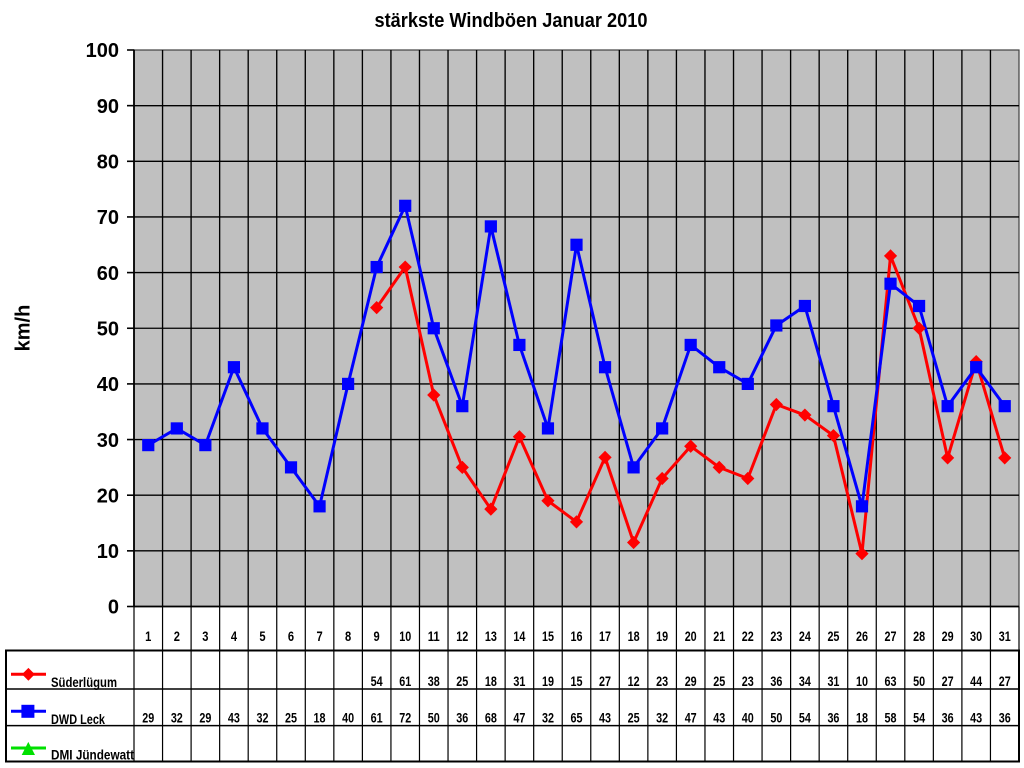 The height and width of the screenshot is (768, 1024). Describe the element at coordinates (491, 718) in the screenshot. I see `svg-text: 68` at that location.